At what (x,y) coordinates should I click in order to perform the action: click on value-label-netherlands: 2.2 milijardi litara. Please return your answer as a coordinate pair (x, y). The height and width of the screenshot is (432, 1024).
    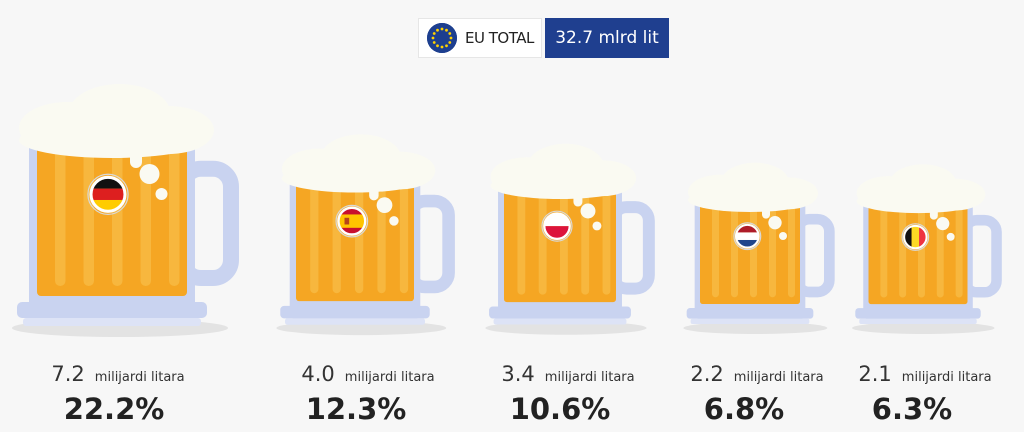
    Looking at the image, I should click on (756, 374).